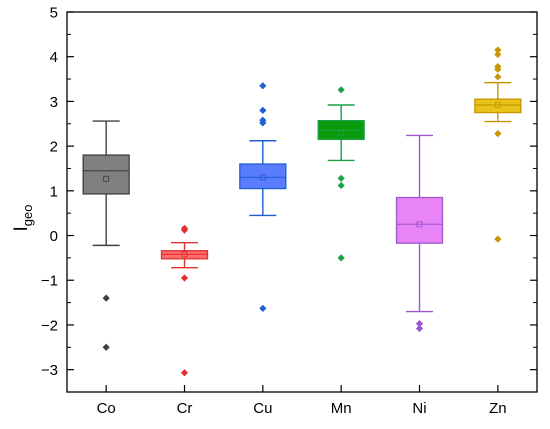 The image size is (550, 429). I want to click on x-tick-label: Cu, so click(262, 408).